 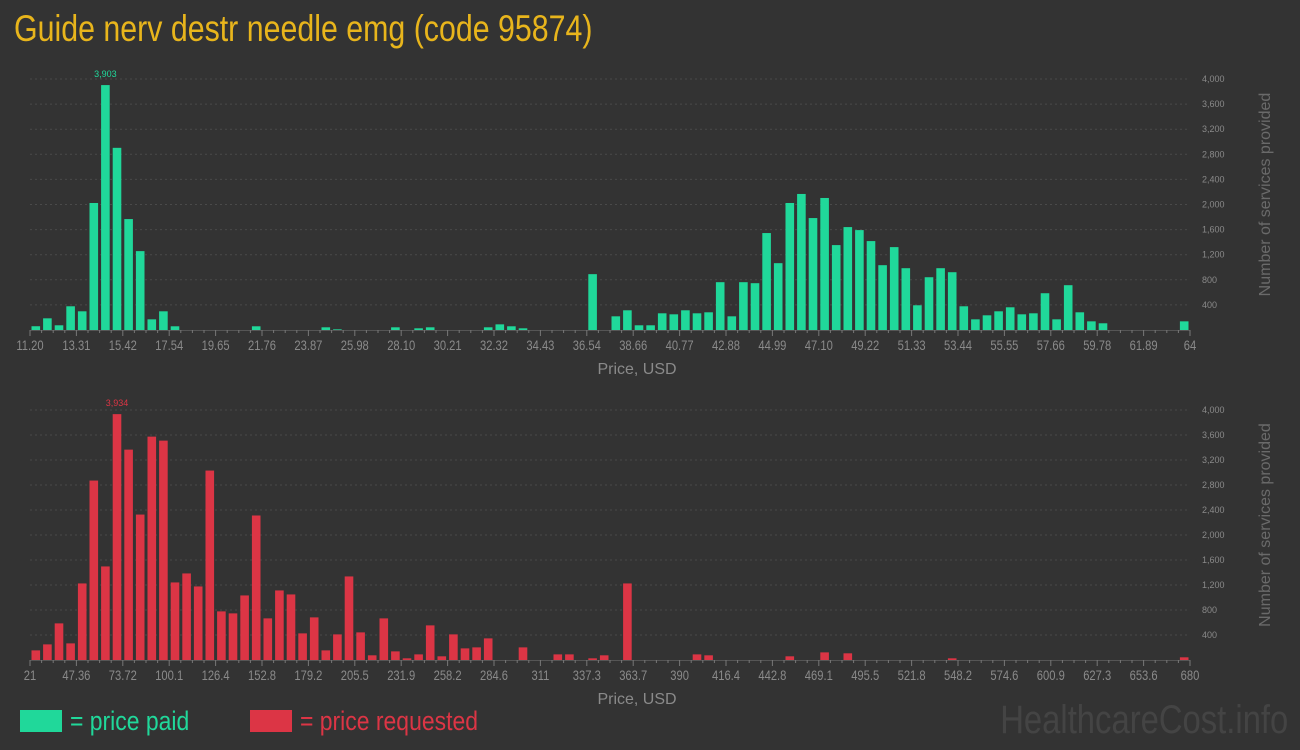 What do you see at coordinates (169, 345) in the screenshot?
I see `x-tick-label: 17.54` at bounding box center [169, 345].